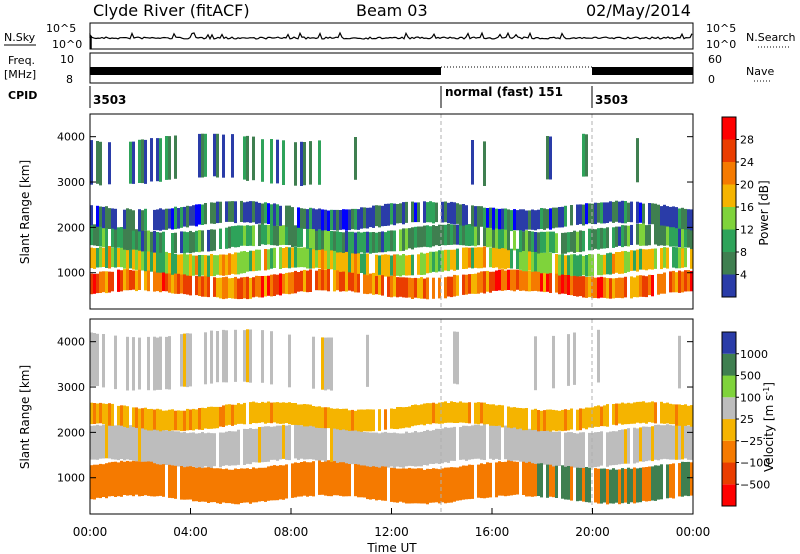 This screenshot has width=800, height=554. I want to click on x-tick-label: 20:00, so click(592, 532).